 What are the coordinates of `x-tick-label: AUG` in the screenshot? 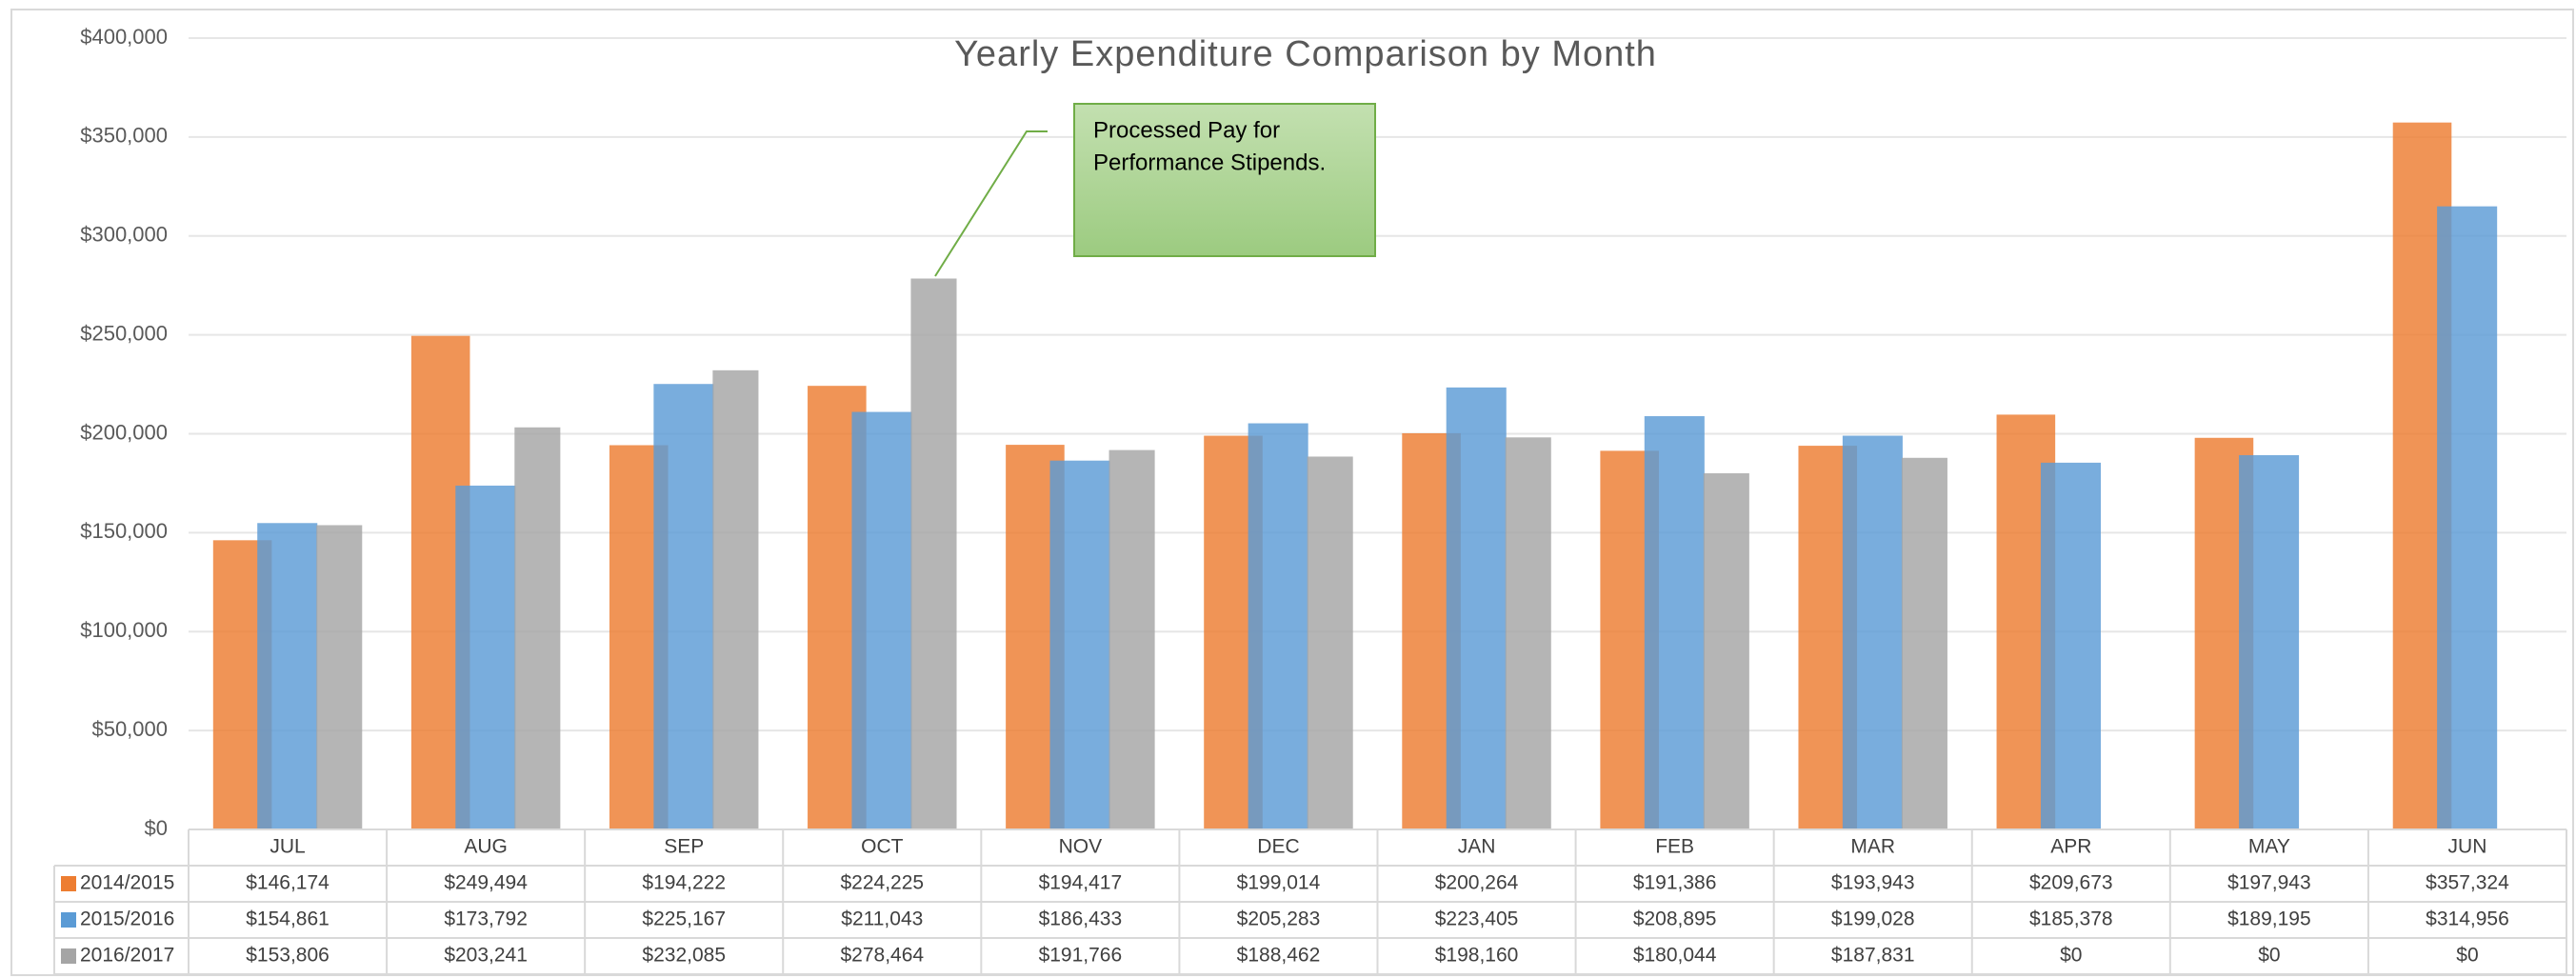 It's located at (486, 847).